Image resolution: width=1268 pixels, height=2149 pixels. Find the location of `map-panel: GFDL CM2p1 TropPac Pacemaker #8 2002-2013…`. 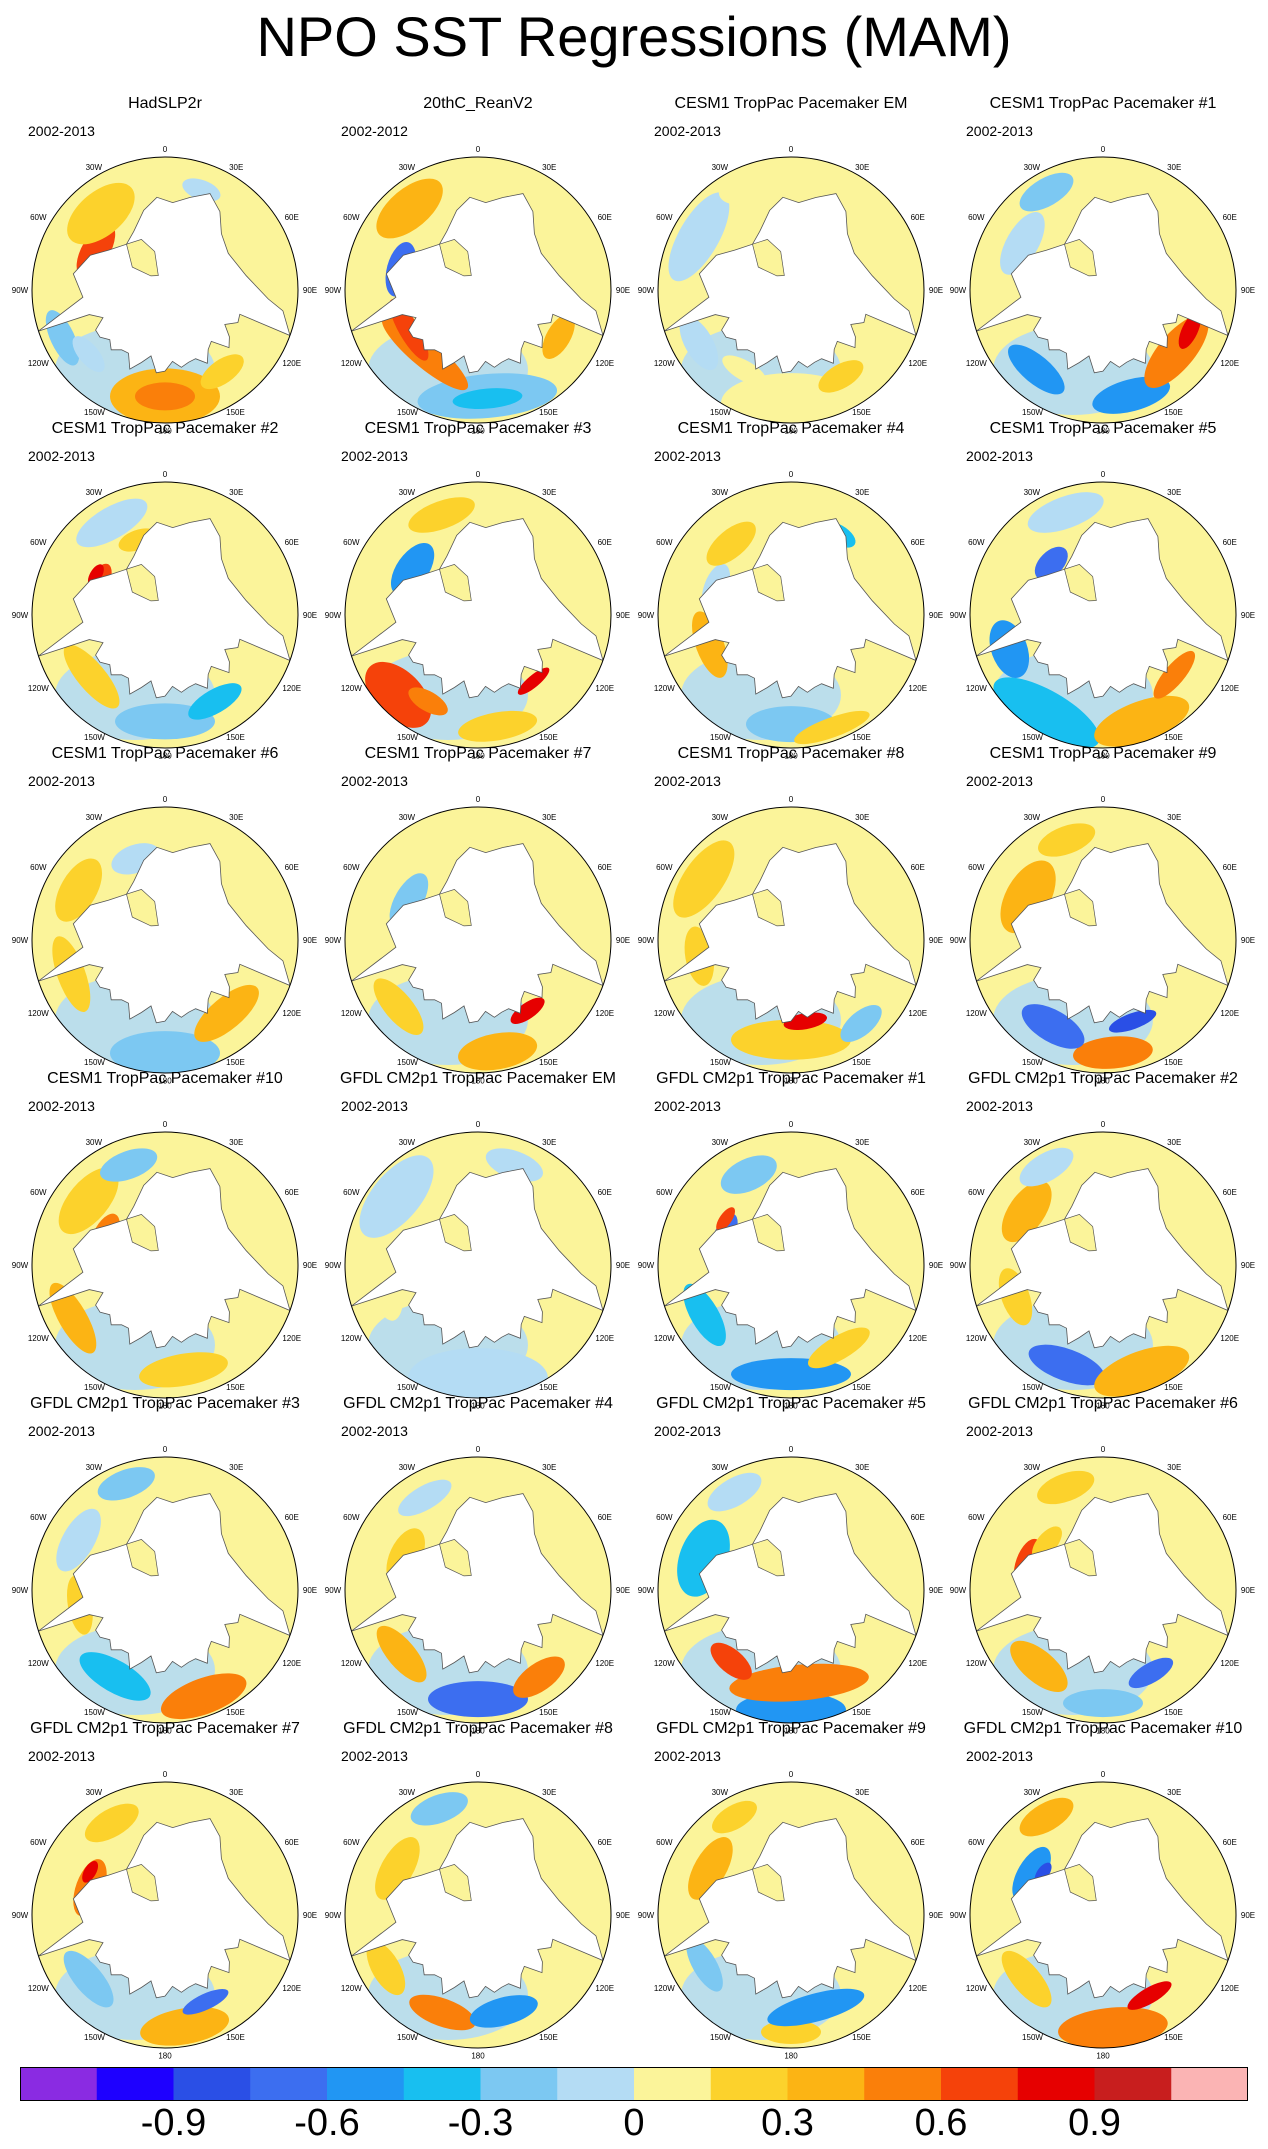

map-panel: GFDL CM2p1 TropPac Pacemaker #8 2002-2013… is located at coordinates (478, 1890).